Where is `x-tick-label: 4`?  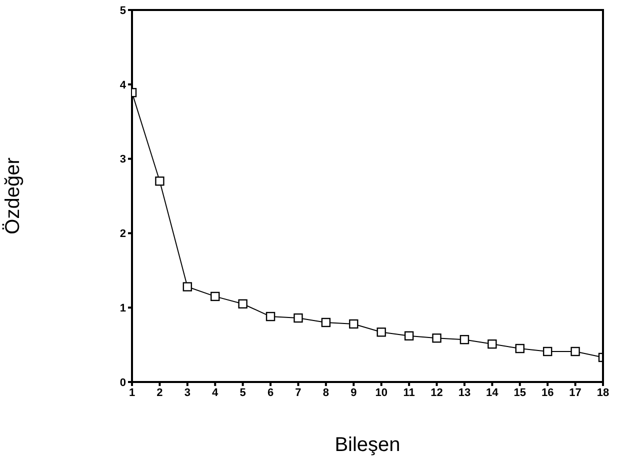
x-tick-label: 4 is located at coordinates (216, 392).